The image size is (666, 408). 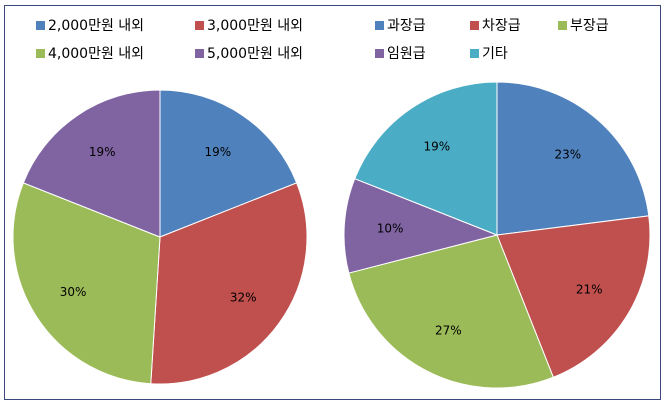 What do you see at coordinates (406, 26) in the screenshot?
I see `legend-label: 과장급` at bounding box center [406, 26].